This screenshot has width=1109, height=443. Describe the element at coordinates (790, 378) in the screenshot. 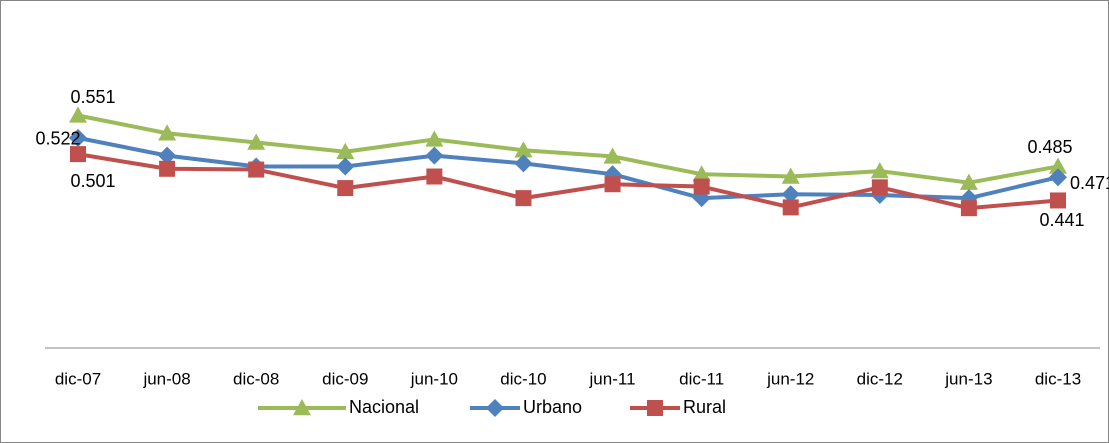

I see `x-tick-label: jun-12` at that location.